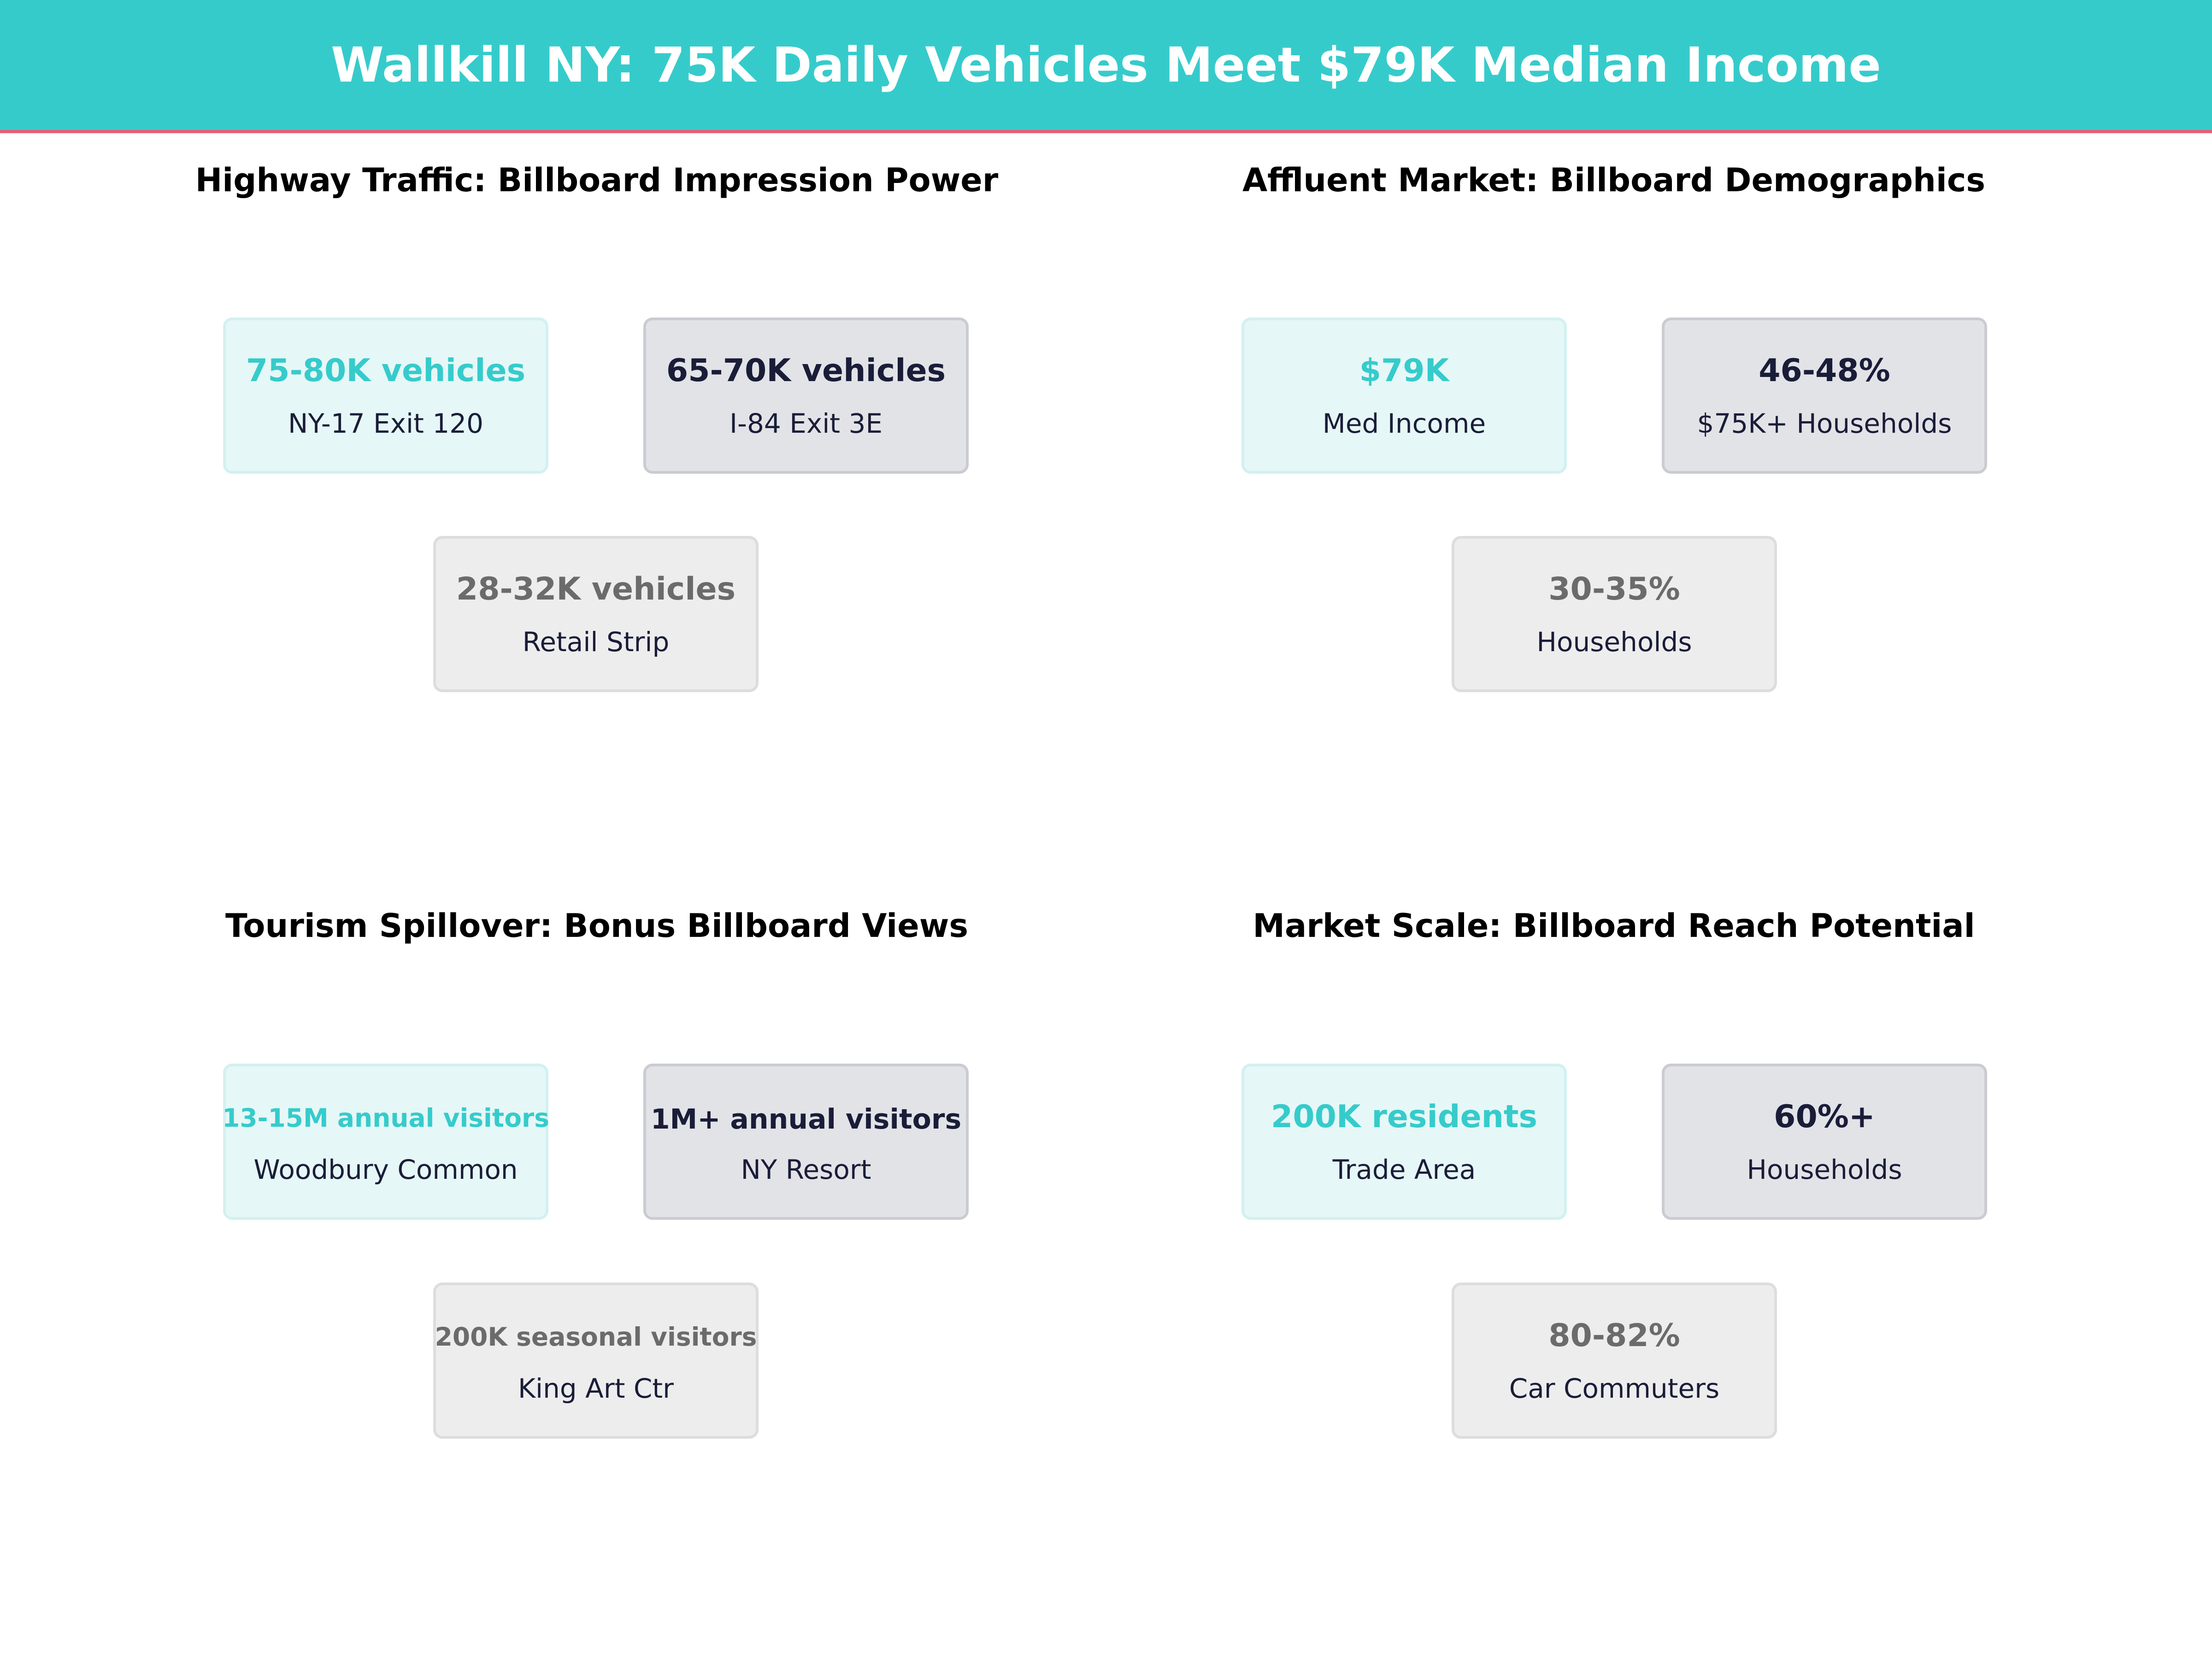 The width and height of the screenshot is (2212, 1659). Describe the element at coordinates (1614, 180) in the screenshot. I see `panel-title-affluent-market: Affluent Market: Billboard Demographics` at that location.